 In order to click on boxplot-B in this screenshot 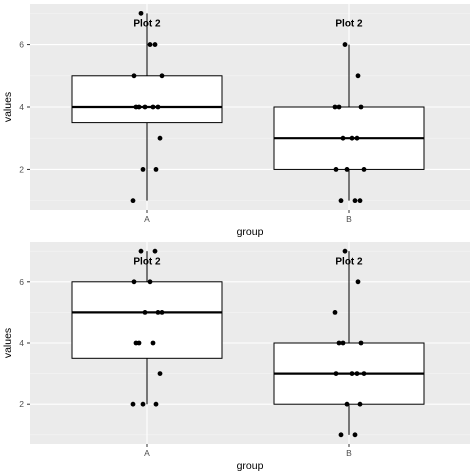, I will do `click(349, 343)`.